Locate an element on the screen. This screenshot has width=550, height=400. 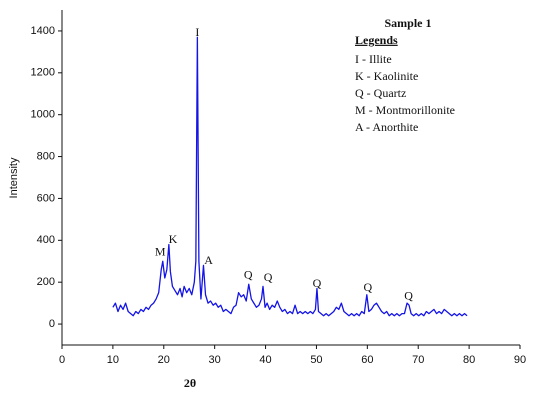
y-tick-label: 1400 is located at coordinates (43, 31).